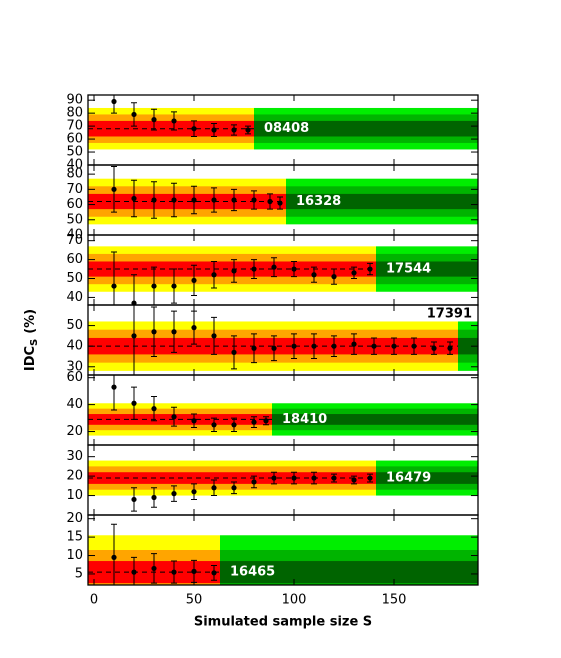 This screenshot has height=658, width=561. What do you see at coordinates (394, 600) in the screenshot?
I see `x-tick-label: 150` at bounding box center [394, 600].